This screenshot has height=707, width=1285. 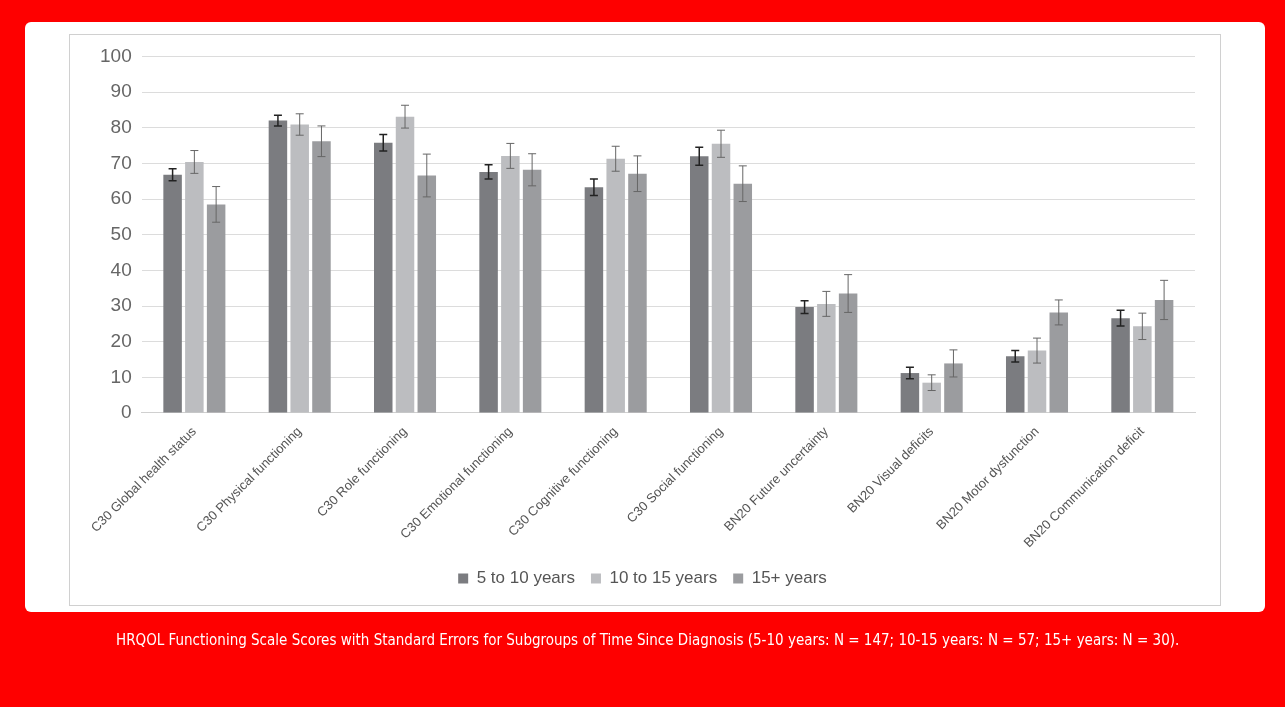 I want to click on y-tick-label: 0, so click(x=126, y=412).